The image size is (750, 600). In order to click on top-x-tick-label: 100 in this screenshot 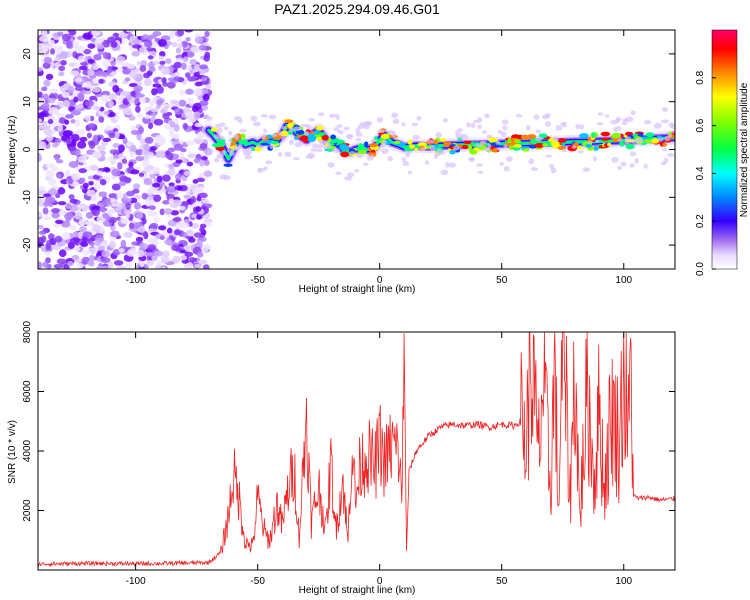, I will do `click(623, 280)`.